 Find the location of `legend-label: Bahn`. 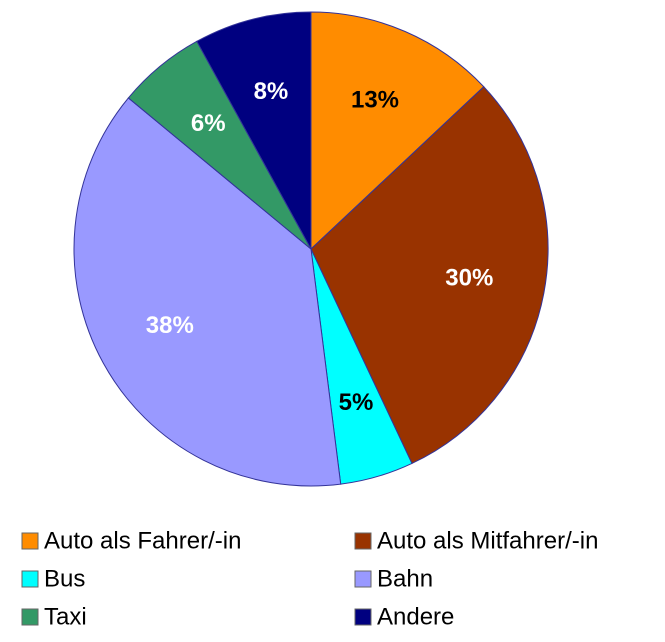

legend-label: Bahn is located at coordinates (405, 578).